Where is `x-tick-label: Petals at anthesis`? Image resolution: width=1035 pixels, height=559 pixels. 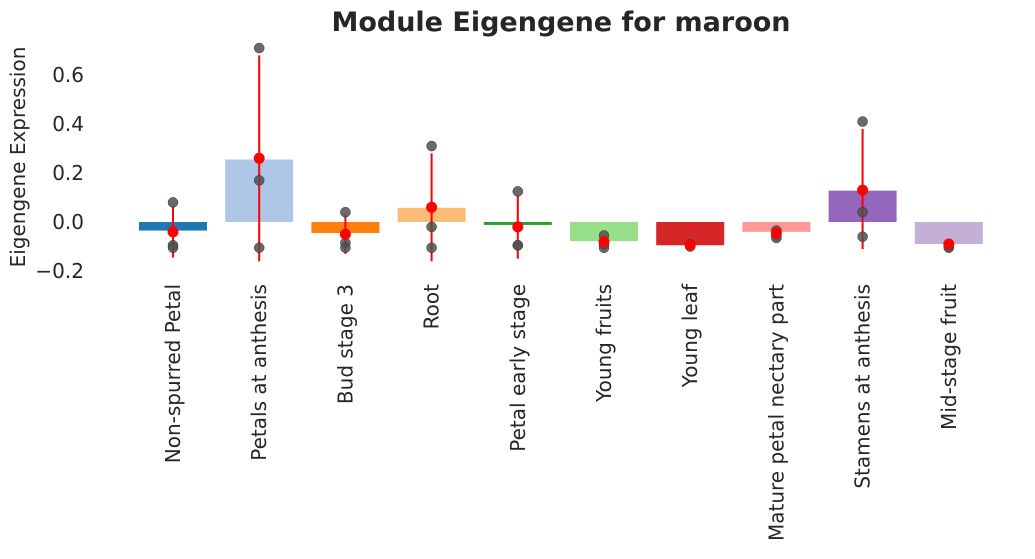
x-tick-label: Petals at anthesis is located at coordinates (259, 372).